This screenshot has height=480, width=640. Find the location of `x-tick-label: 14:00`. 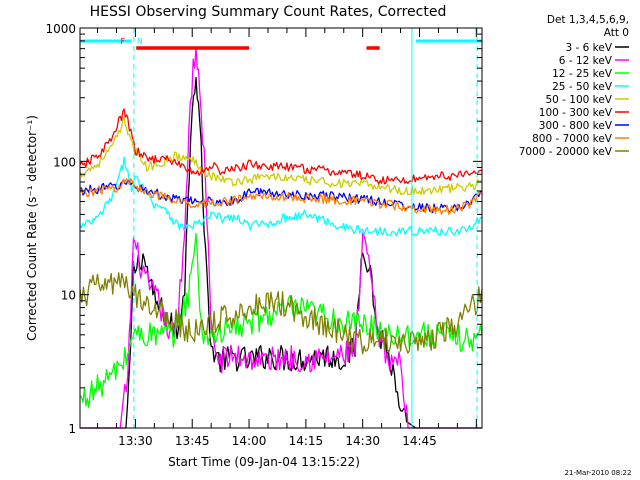

x-tick-label: 14:00 is located at coordinates (249, 441).